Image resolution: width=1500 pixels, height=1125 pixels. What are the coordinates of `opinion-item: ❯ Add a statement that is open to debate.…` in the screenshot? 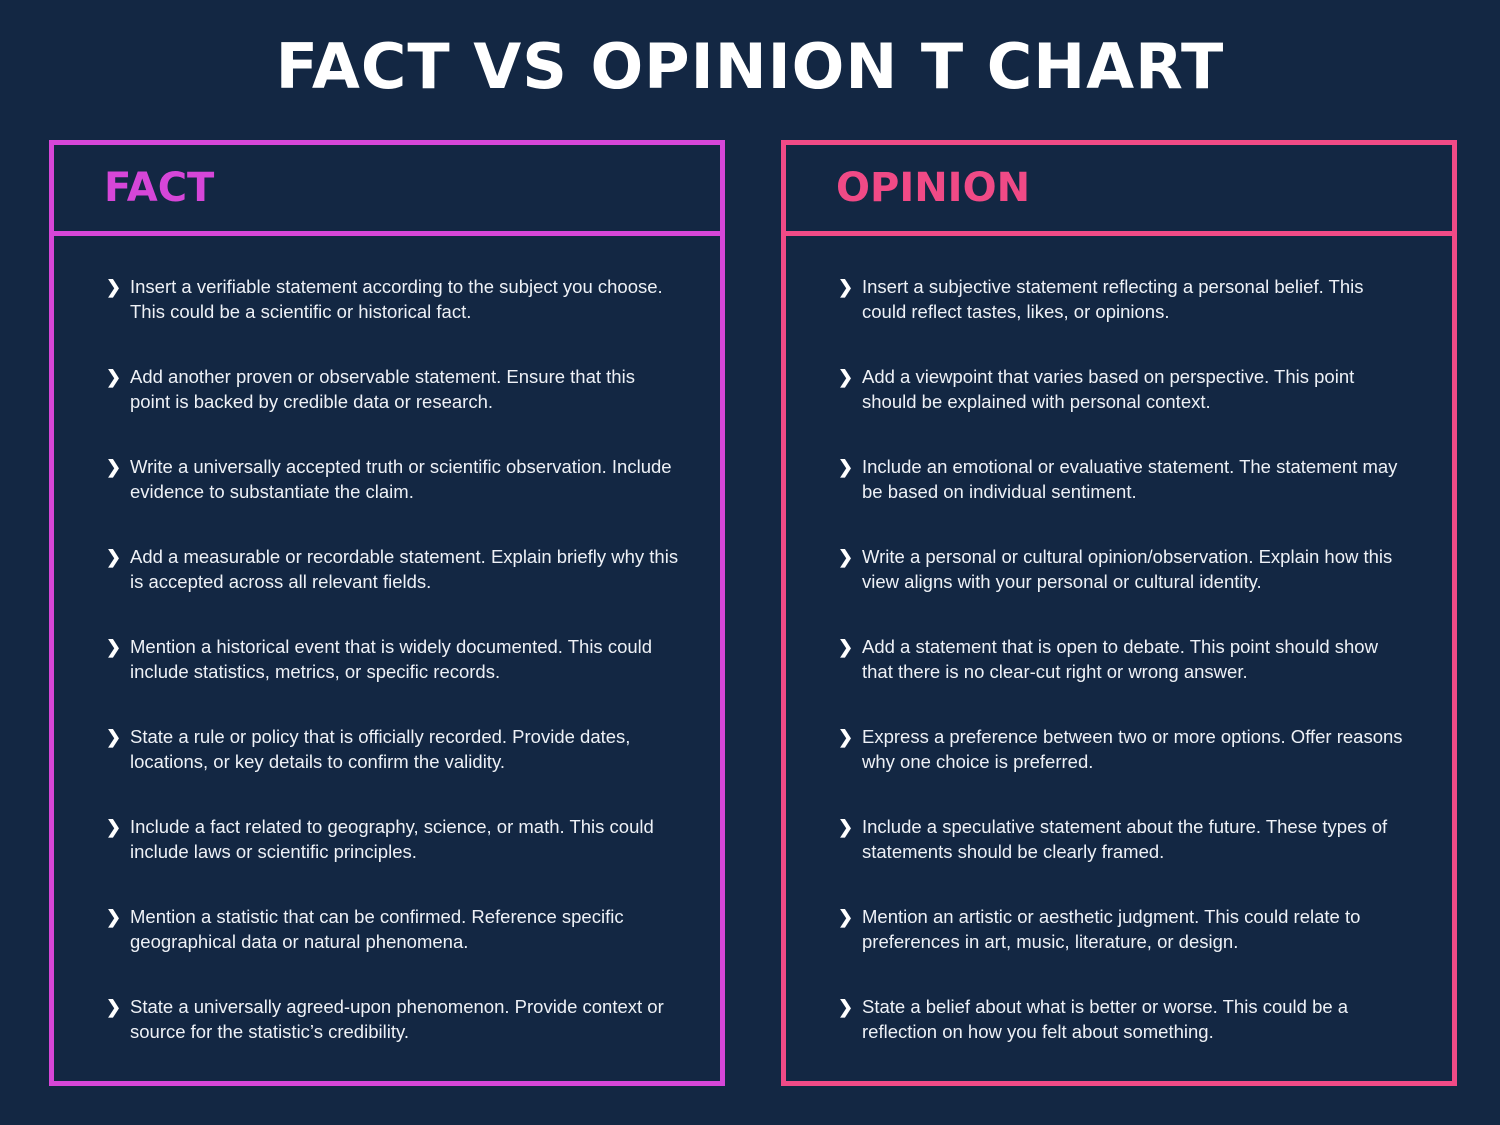 It's located at (1119, 679).